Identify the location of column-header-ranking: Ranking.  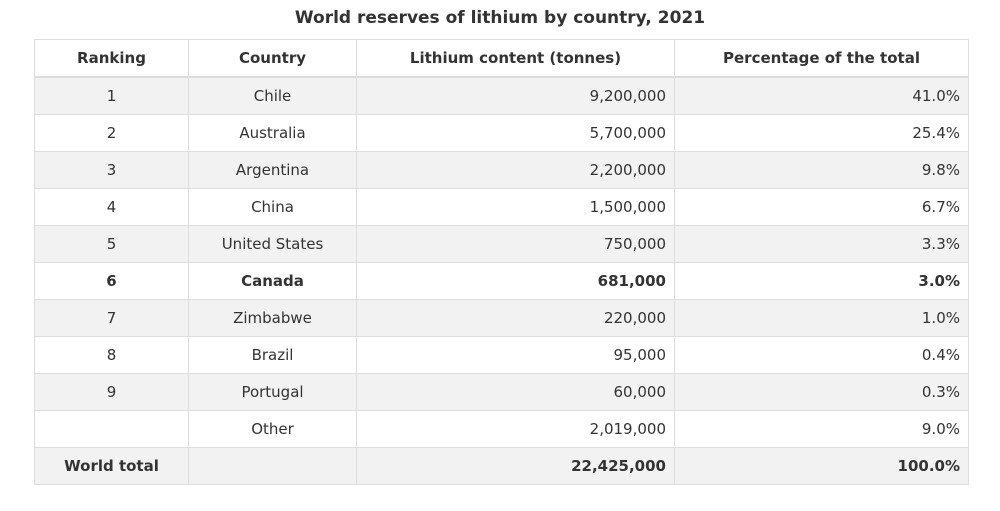
(111, 58).